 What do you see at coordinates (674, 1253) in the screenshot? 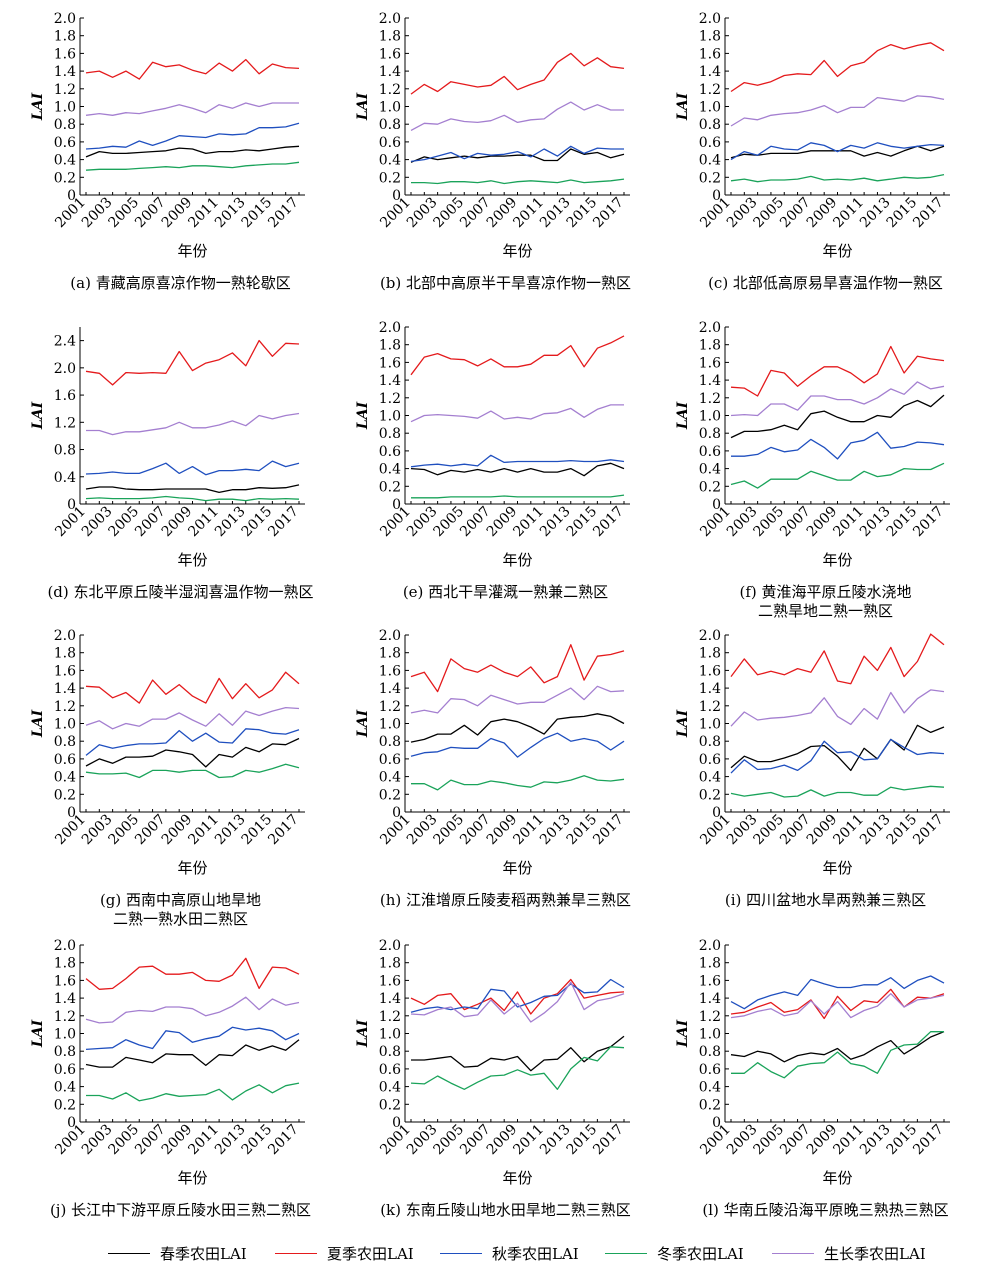
I see `legend-item: 冬季农田LAI` at bounding box center [674, 1253].